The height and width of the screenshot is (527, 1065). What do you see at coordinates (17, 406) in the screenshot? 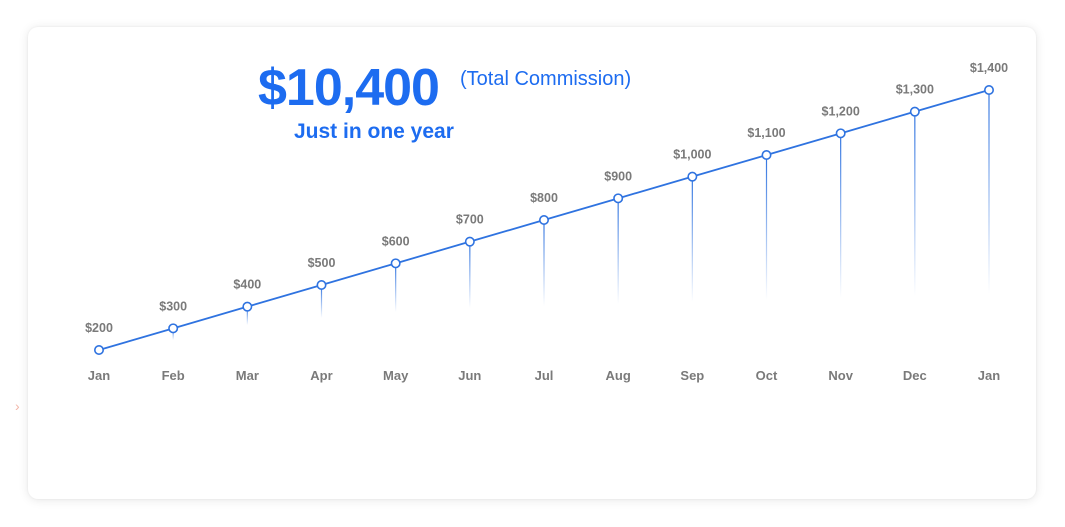
I see `chevron-right-icon: ›` at bounding box center [17, 406].